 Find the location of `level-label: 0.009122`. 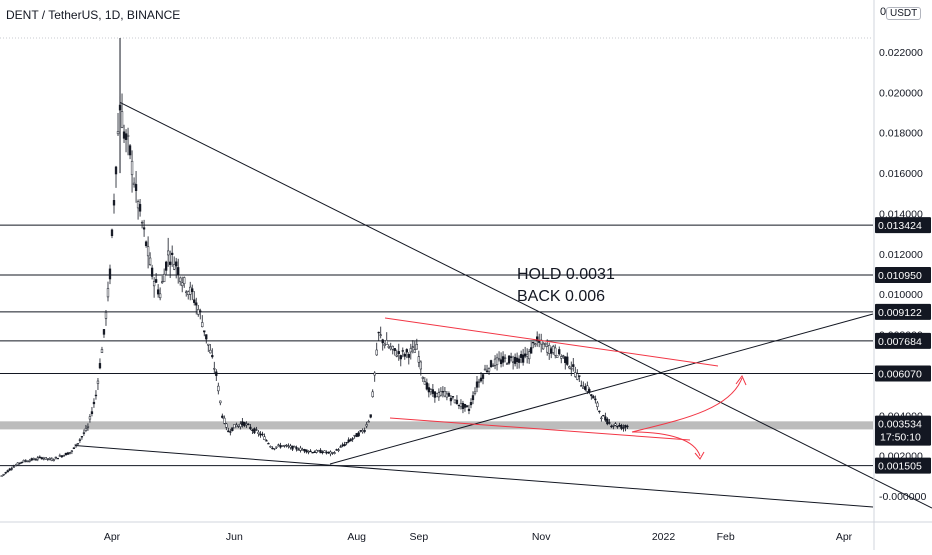

level-label: 0.009122 is located at coordinates (900, 313).